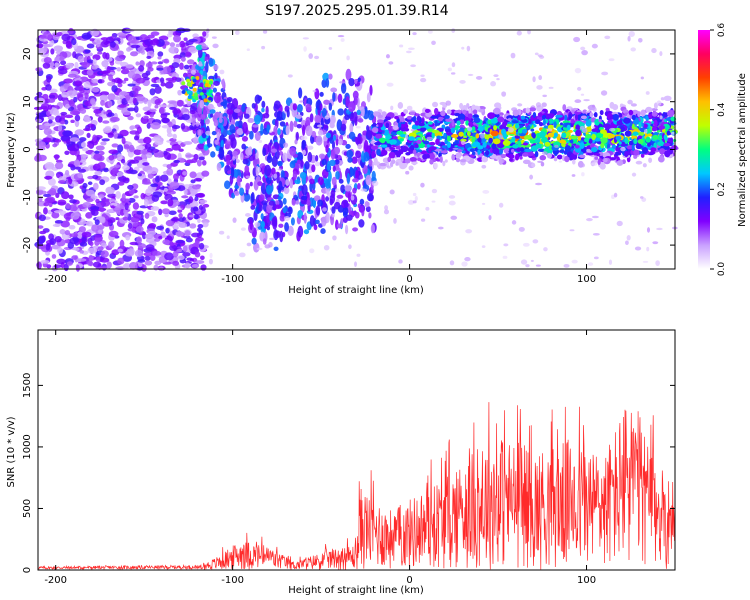  What do you see at coordinates (27, 197) in the screenshot?
I see `heatmap-y-tick-label: -10` at bounding box center [27, 197].